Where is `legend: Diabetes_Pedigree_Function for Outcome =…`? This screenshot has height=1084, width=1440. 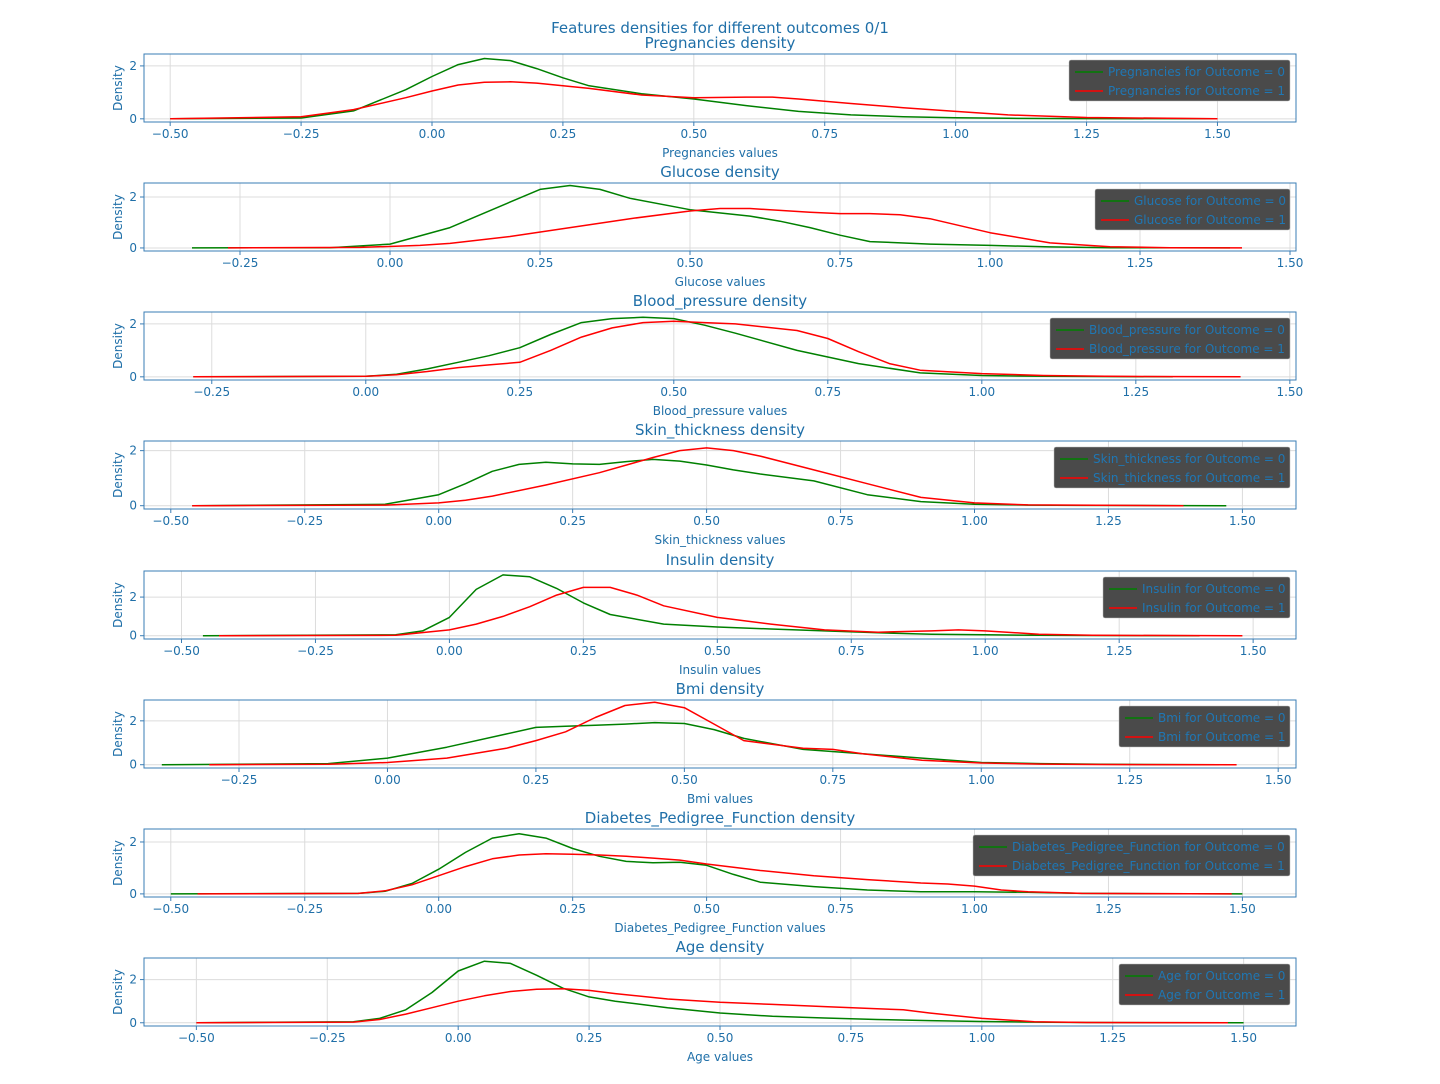
legend: Diabetes_Pedigree_Function for Outcome =… is located at coordinates (1131, 855).